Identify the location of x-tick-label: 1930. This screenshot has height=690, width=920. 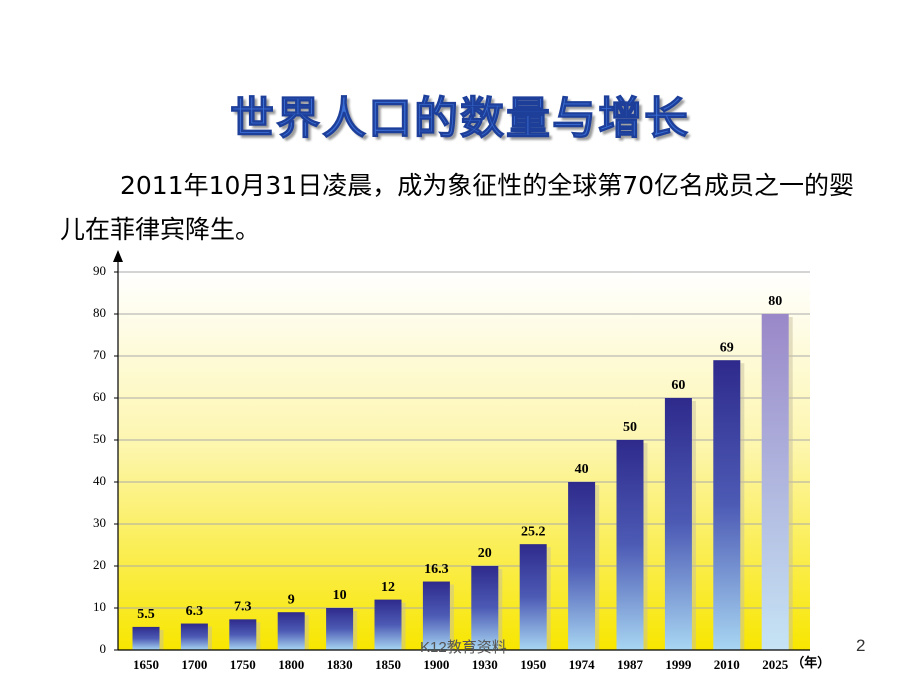
(485, 664).